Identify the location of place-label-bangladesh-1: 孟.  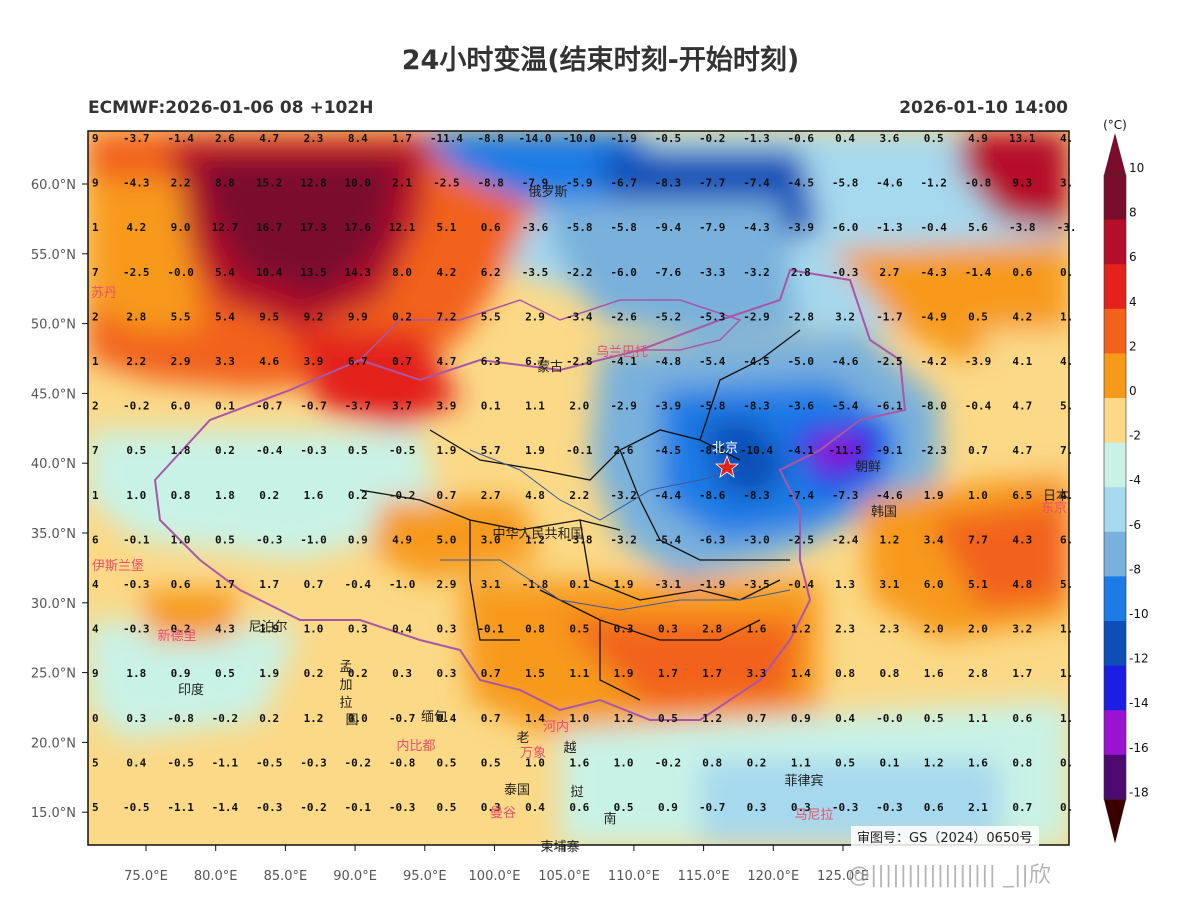
(345, 667).